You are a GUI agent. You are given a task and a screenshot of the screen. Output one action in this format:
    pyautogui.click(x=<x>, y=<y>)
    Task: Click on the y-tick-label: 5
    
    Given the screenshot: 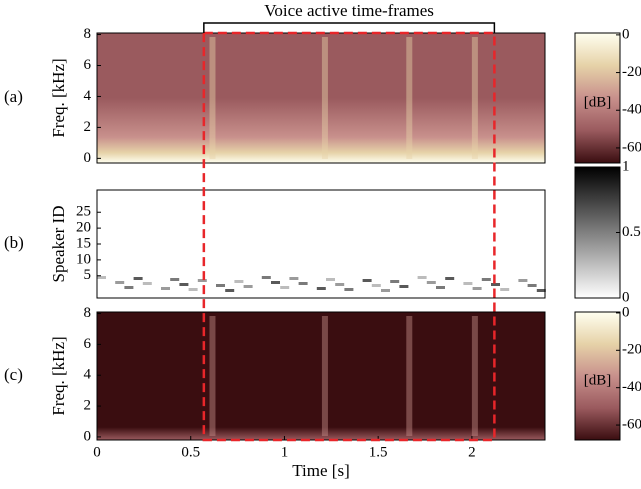 What is the action you would take?
    pyautogui.click(x=88, y=275)
    